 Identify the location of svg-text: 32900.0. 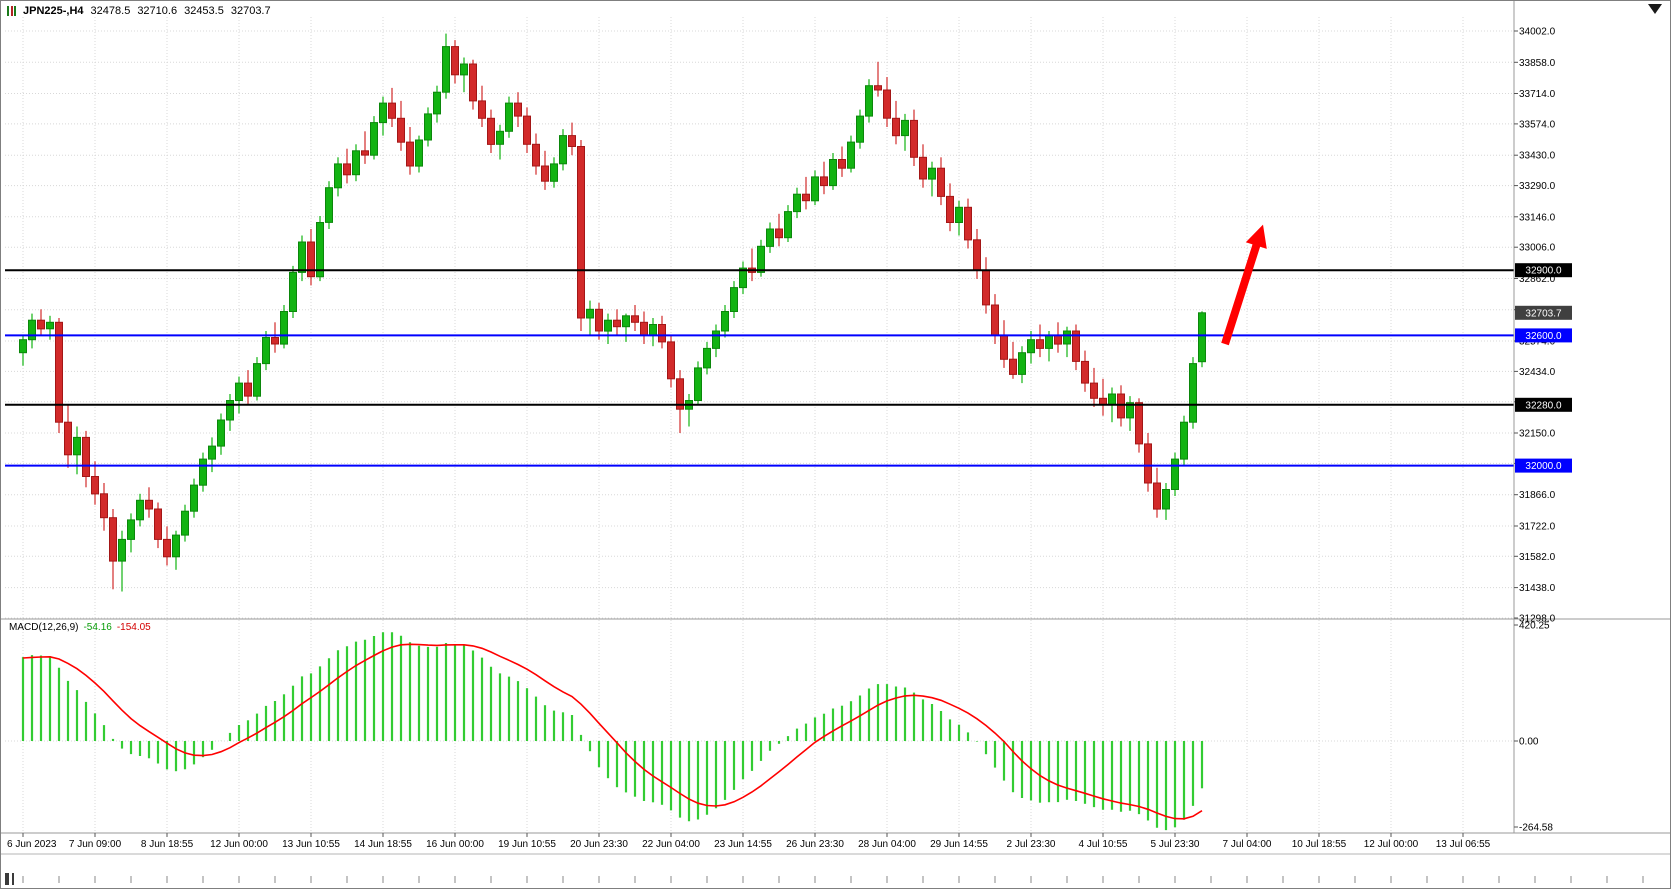
(1543, 271).